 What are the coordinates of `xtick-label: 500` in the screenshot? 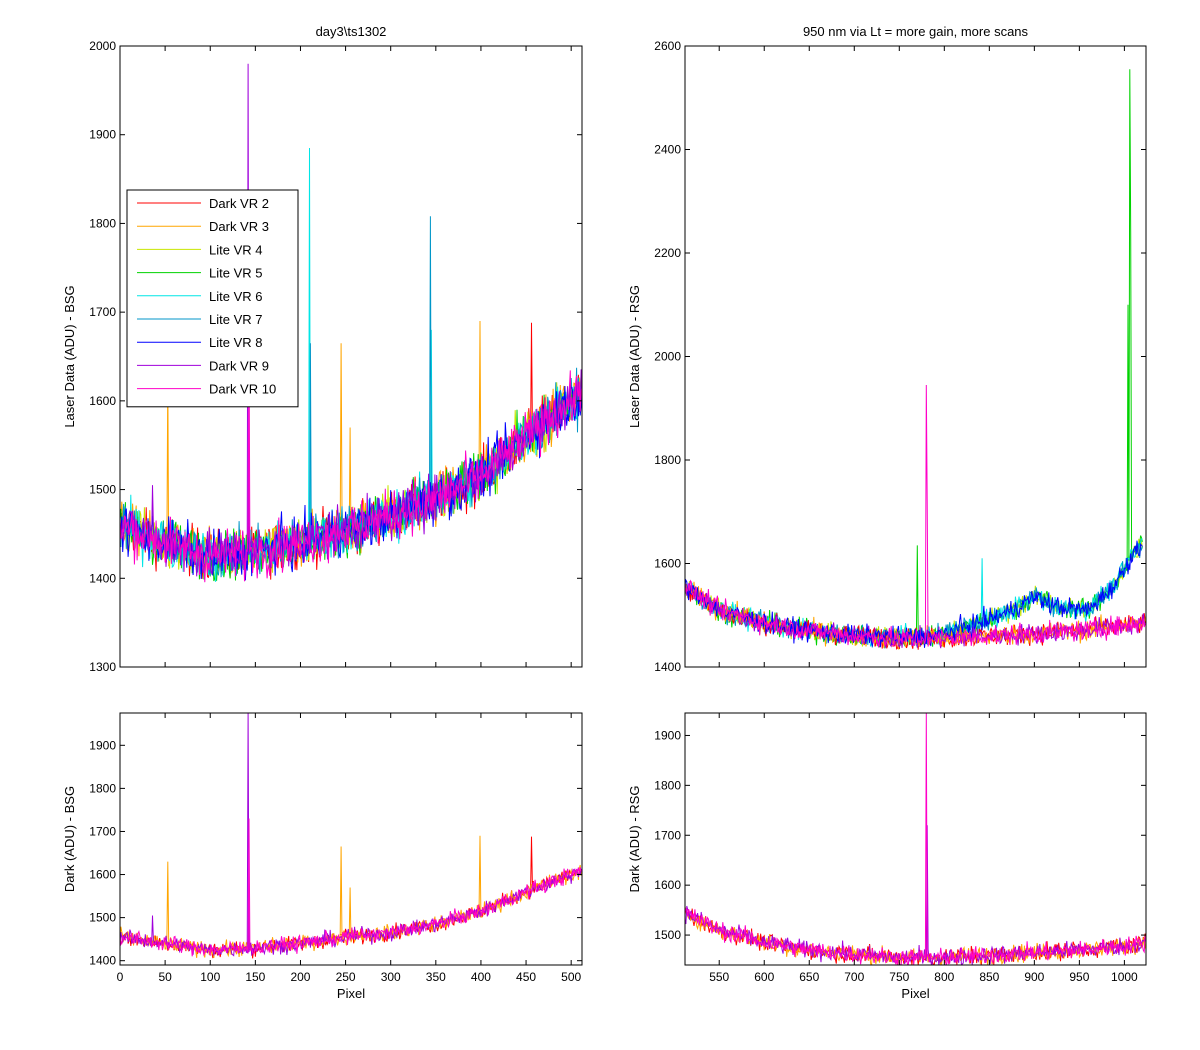 It's located at (571, 977).